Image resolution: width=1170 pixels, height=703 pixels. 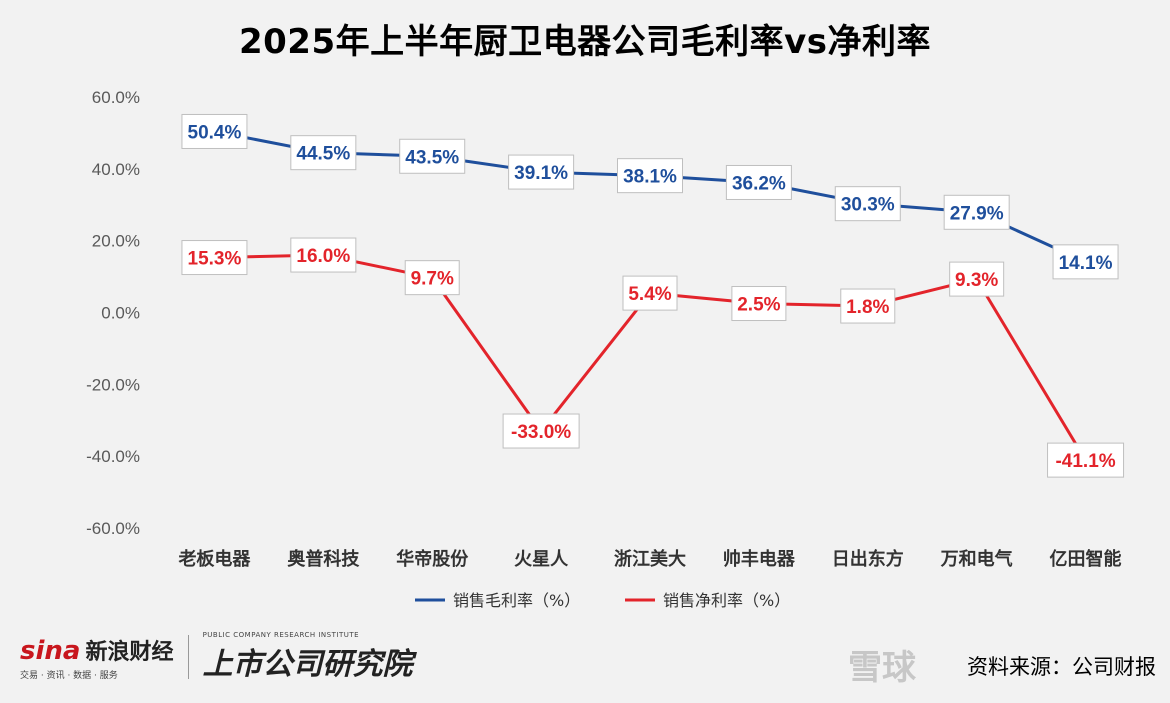 I want to click on sina-tagline: 交易 · 资讯 · 数据 · 服务, so click(x=69, y=675).